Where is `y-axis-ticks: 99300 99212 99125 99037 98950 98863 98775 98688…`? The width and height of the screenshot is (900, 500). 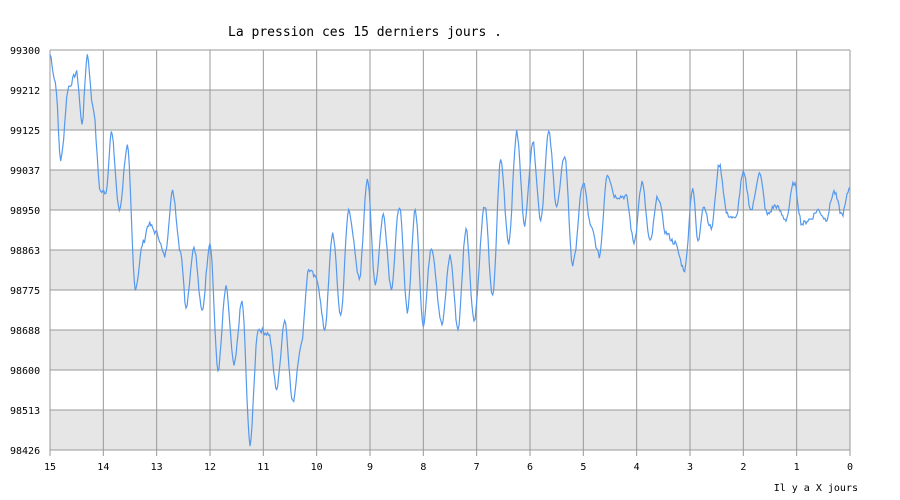 y-axis-ticks: 99300 99212 99125 99037 98950 98863 98775 98688… is located at coordinates (25, 251).